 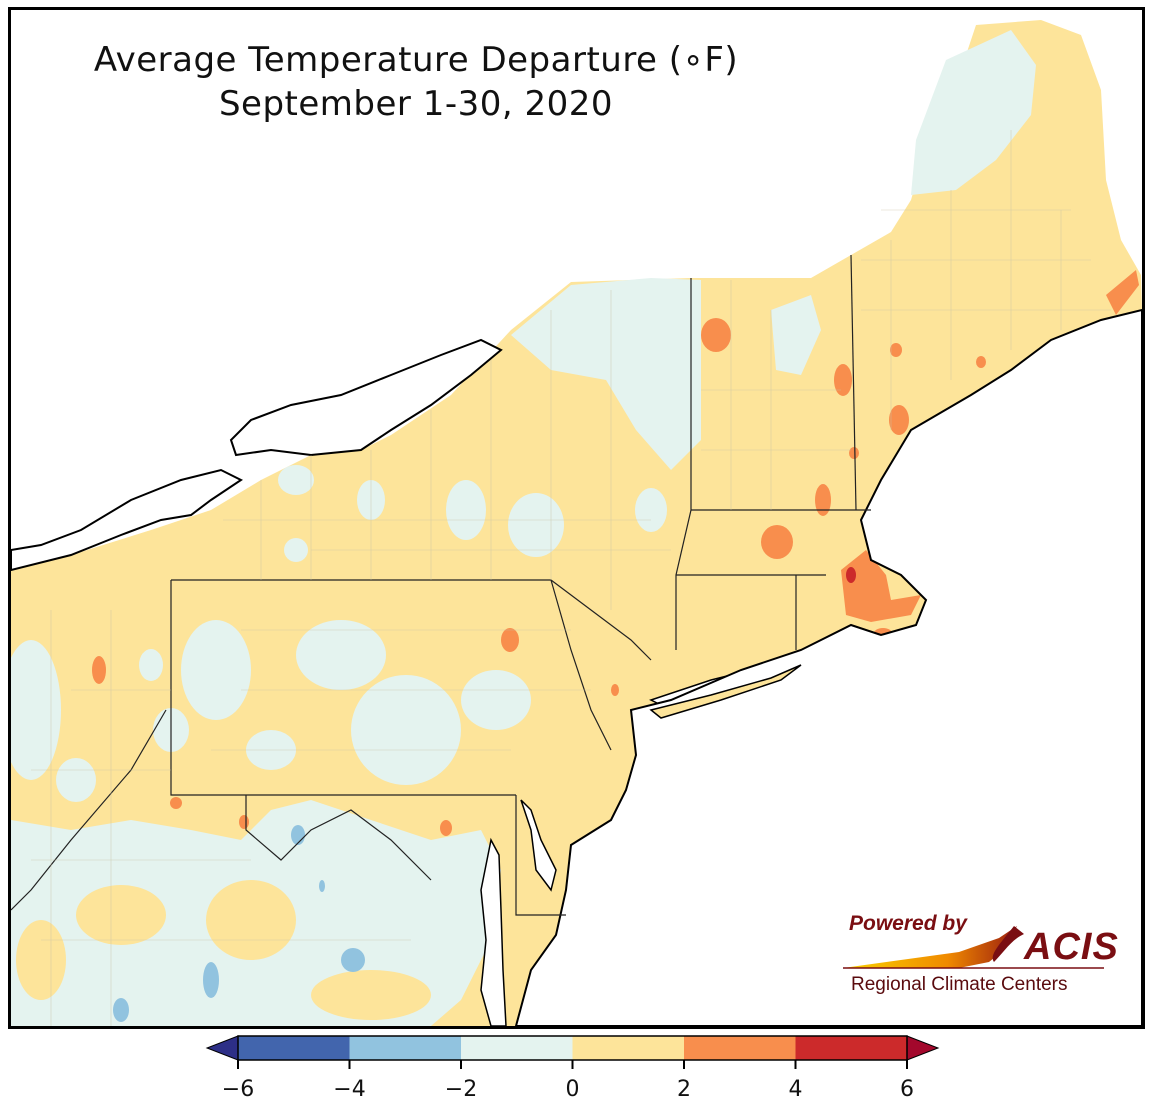 What do you see at coordinates (461, 1089) in the screenshot?
I see `colorbar-tick-label: −2` at bounding box center [461, 1089].